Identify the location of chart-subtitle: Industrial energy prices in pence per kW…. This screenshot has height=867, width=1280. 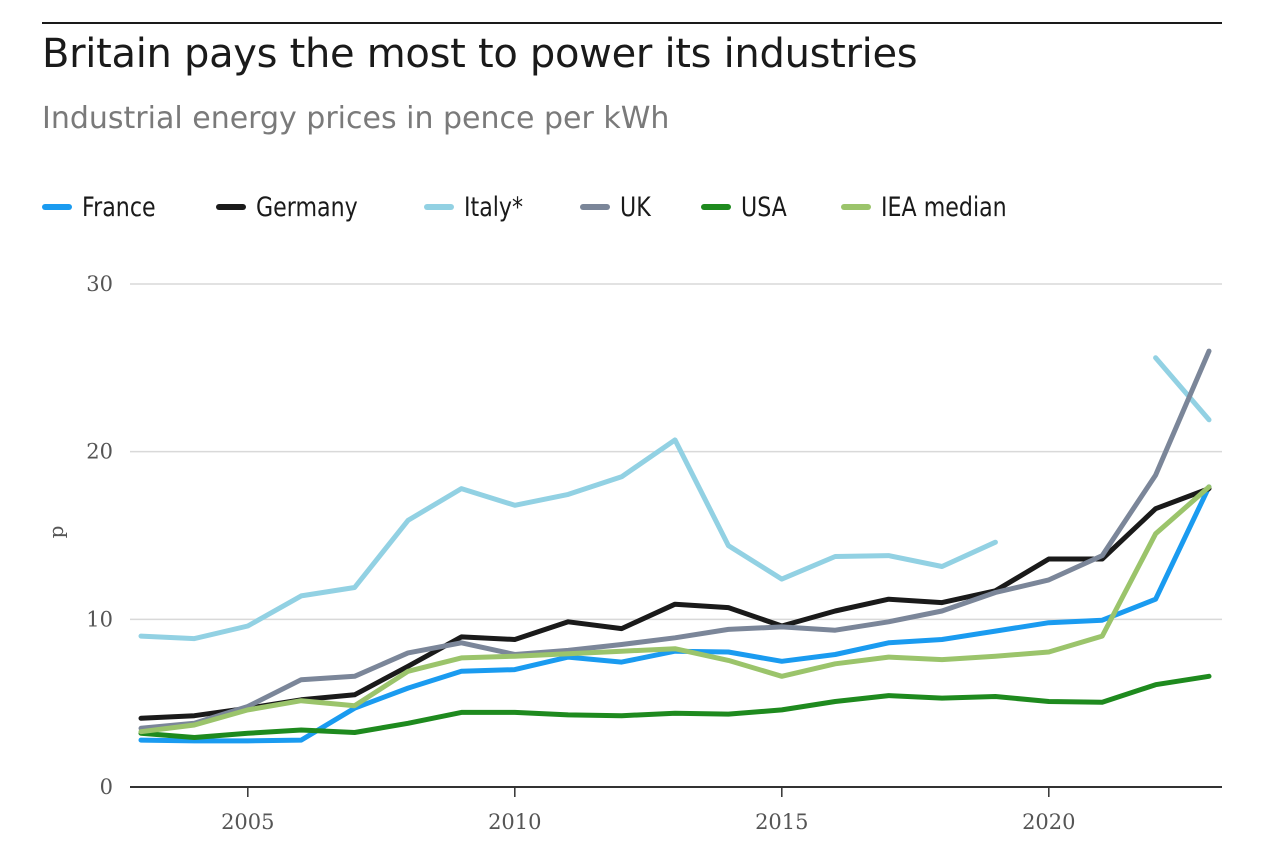
(356, 118).